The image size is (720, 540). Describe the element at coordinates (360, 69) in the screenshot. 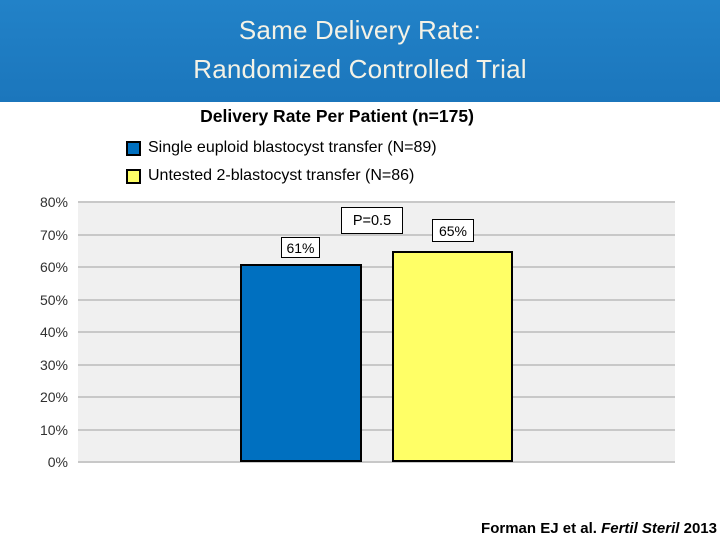

I see `slide-title-line-2: Randomized Controlled Trial` at that location.